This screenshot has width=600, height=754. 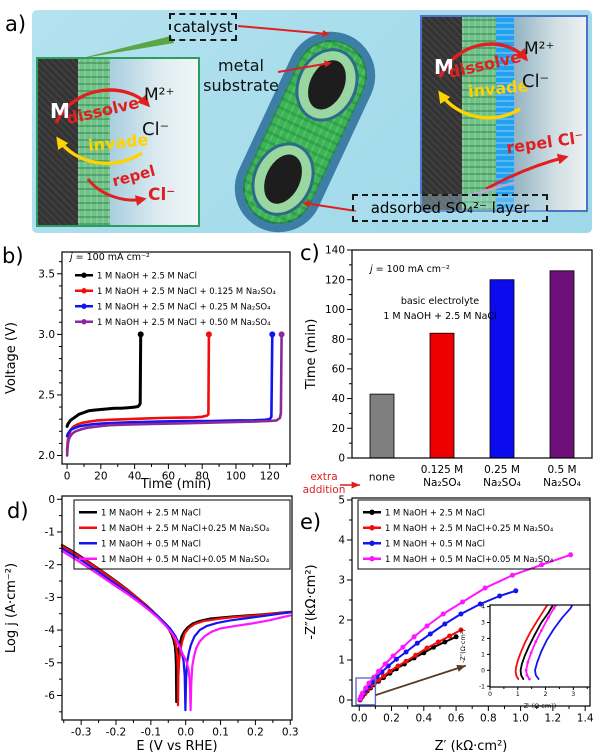 What do you see at coordinates (16, 24) in the screenshot?
I see `panel-a-letter: a)` at bounding box center [16, 24].